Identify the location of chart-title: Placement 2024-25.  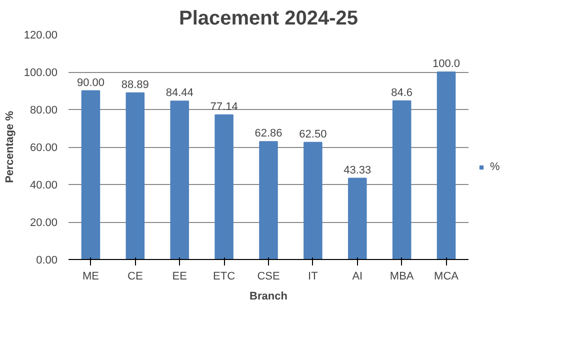
(268, 19).